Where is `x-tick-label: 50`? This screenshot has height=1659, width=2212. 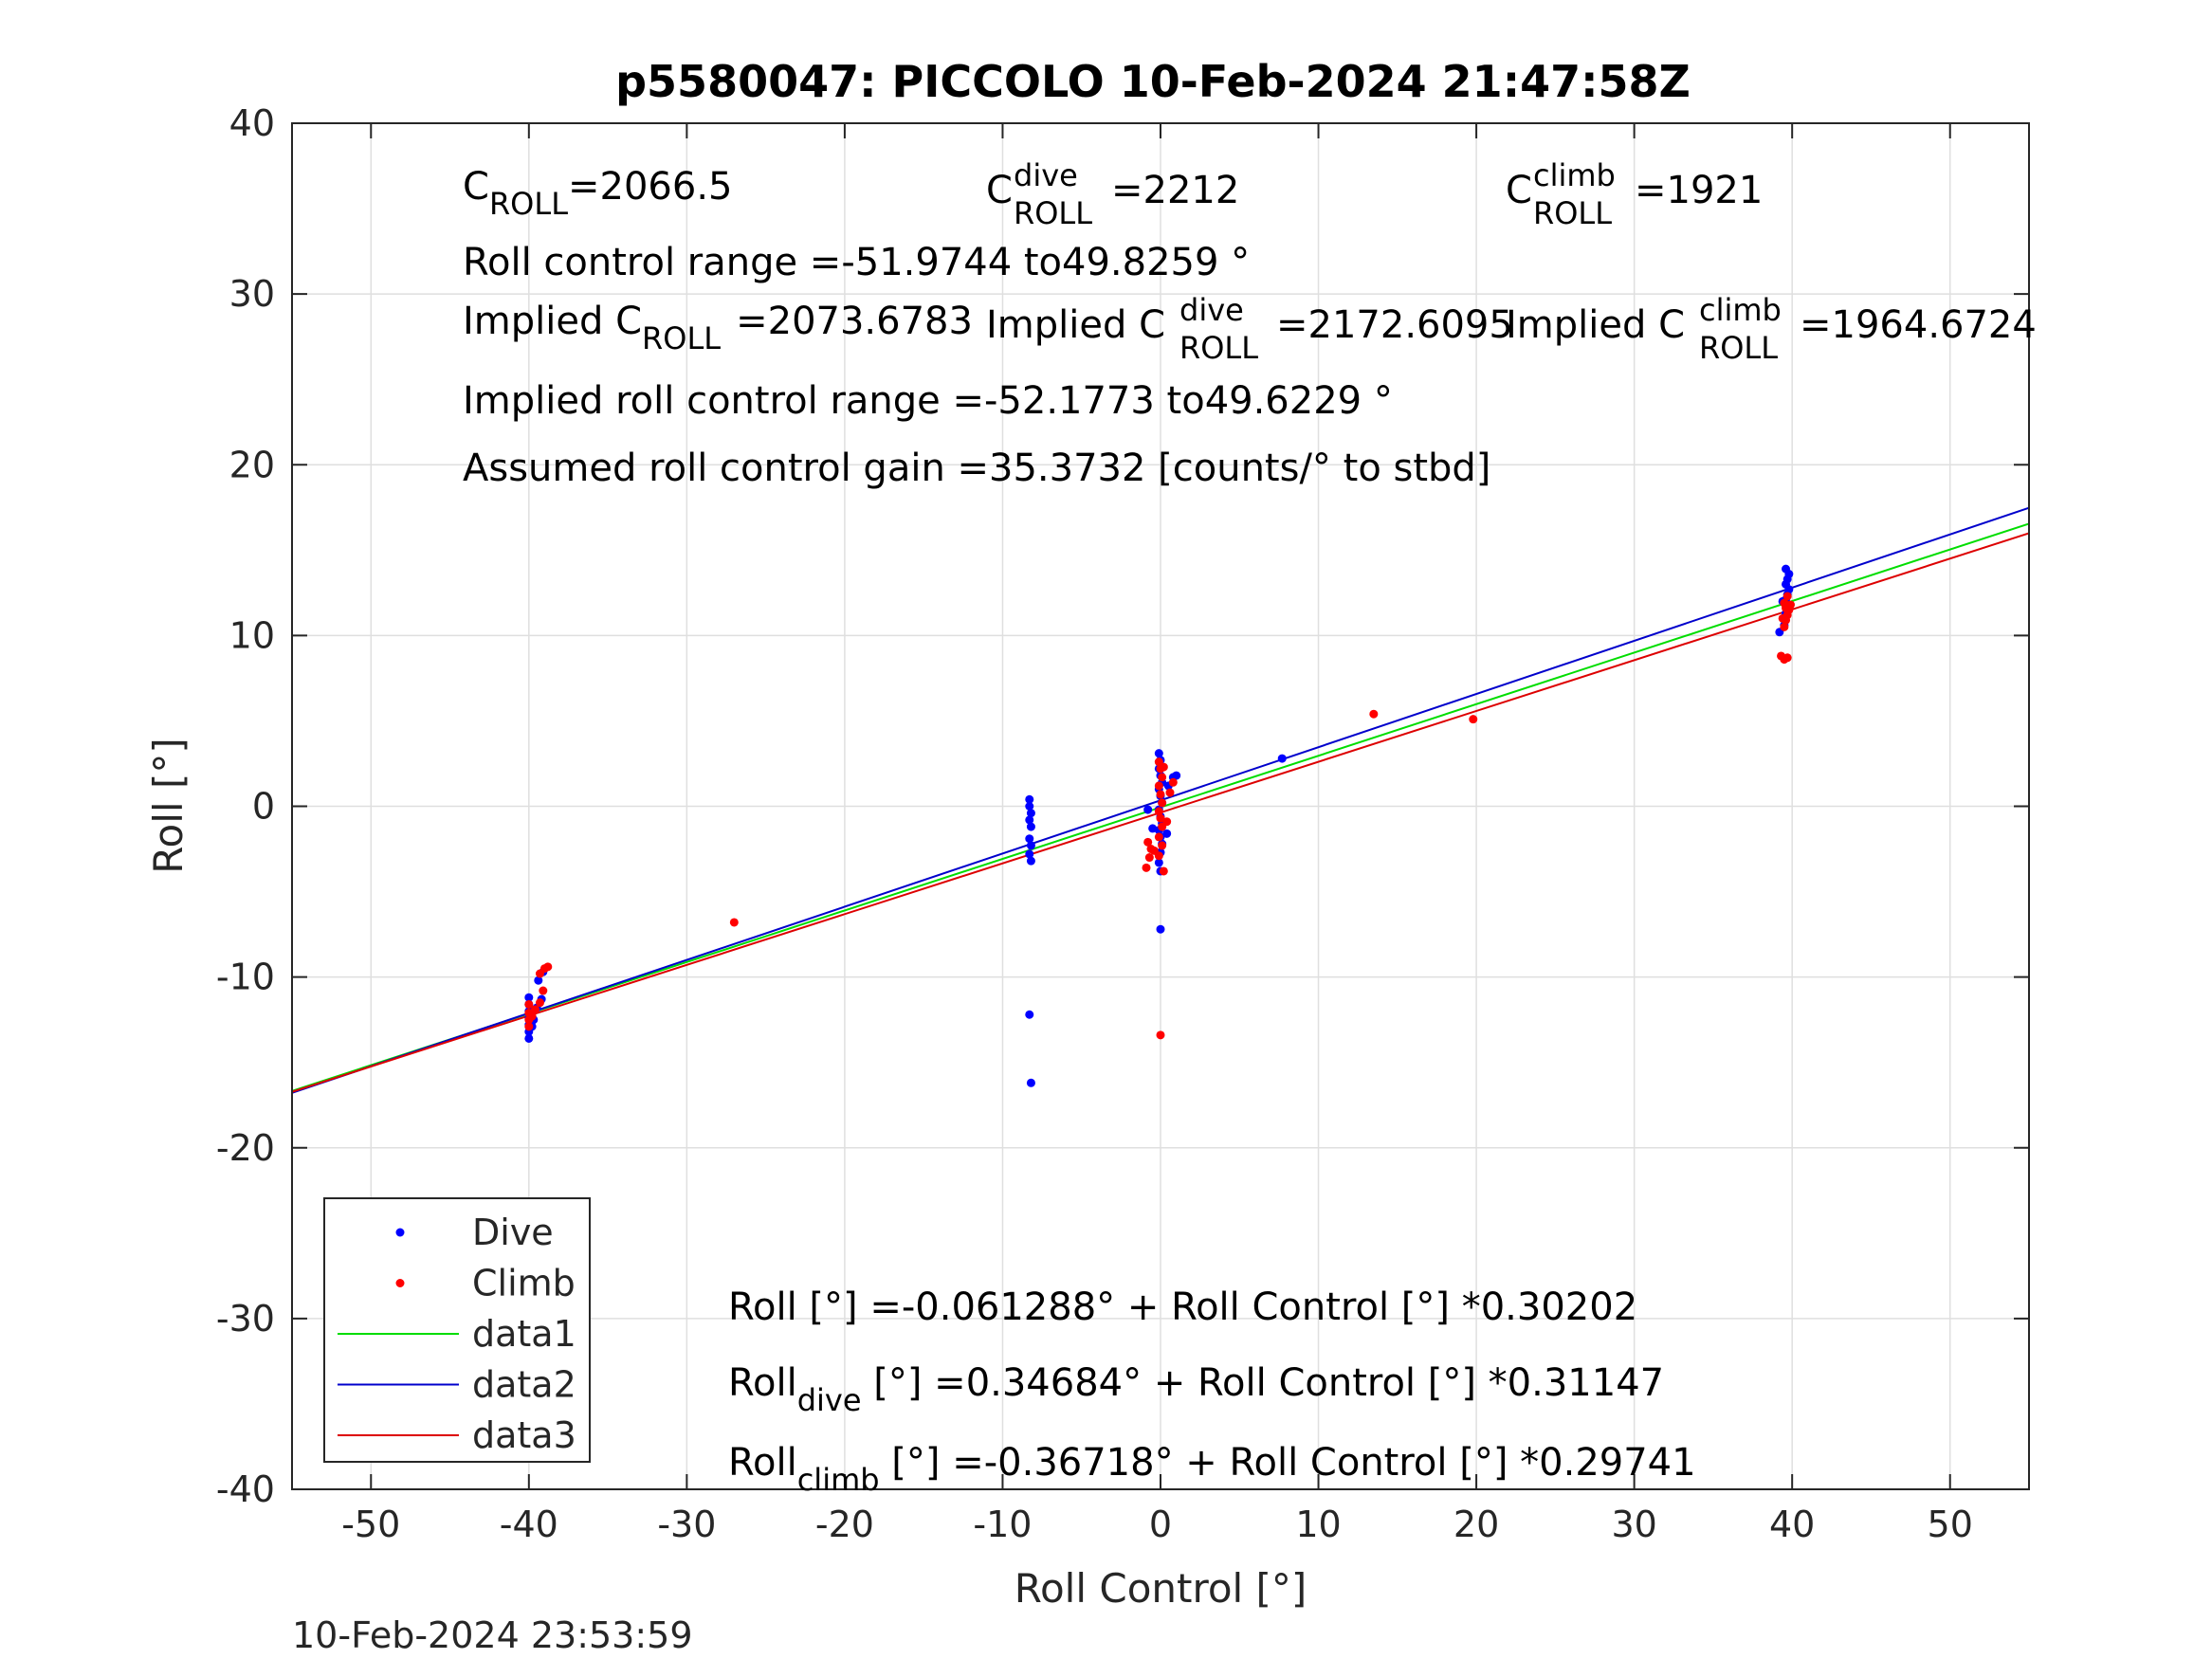
x-tick-label: 50 is located at coordinates (1950, 1524).